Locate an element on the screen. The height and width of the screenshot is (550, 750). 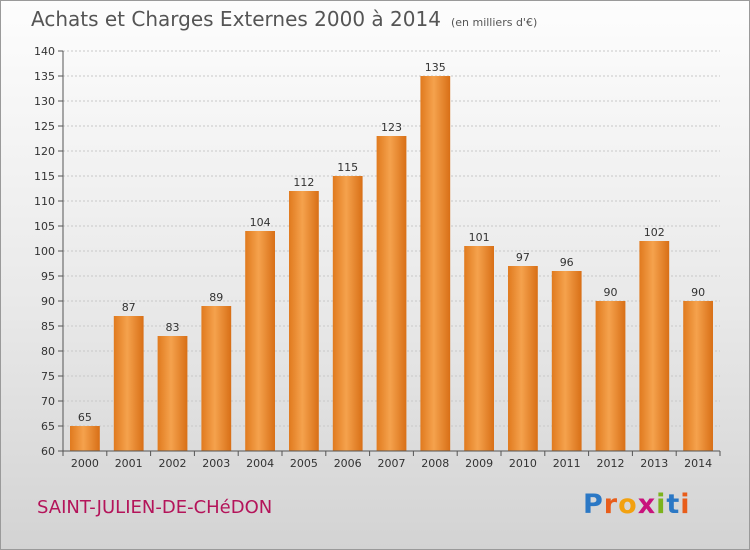
bar-value-label: 87 is located at coordinates (129, 307).